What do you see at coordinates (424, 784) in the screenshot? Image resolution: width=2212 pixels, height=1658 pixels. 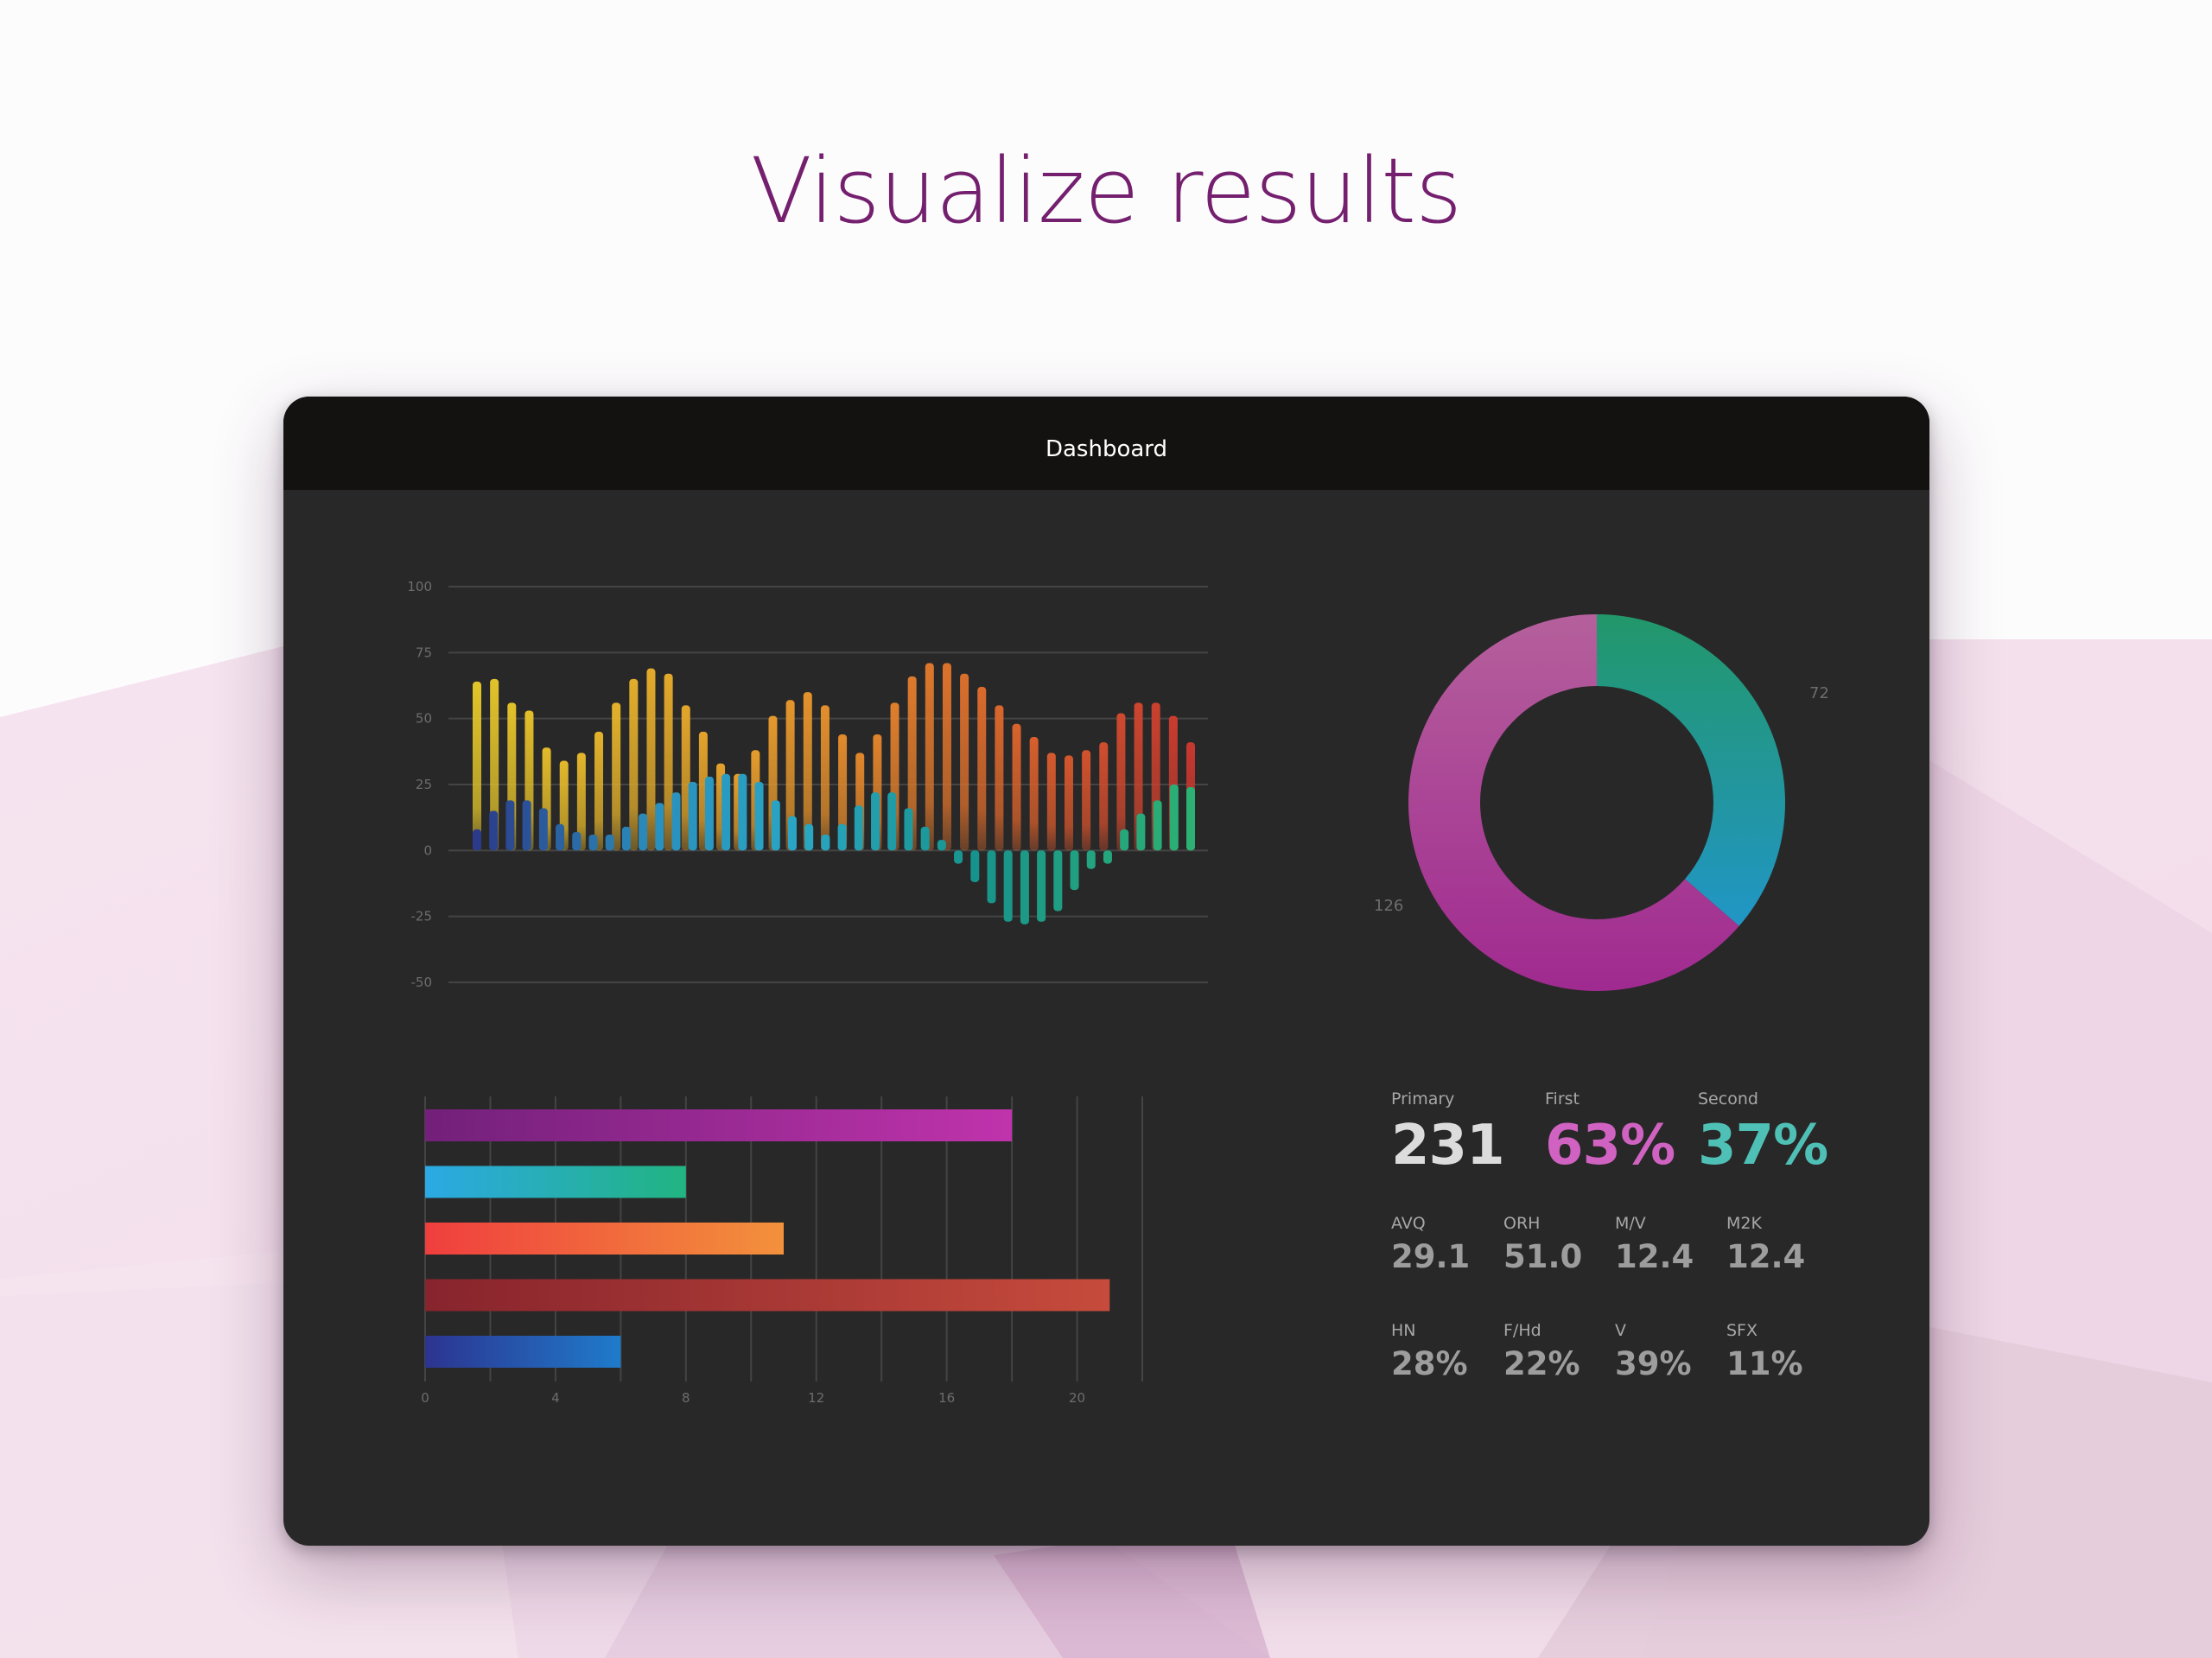 I see `y-tick-label: 25` at bounding box center [424, 784].